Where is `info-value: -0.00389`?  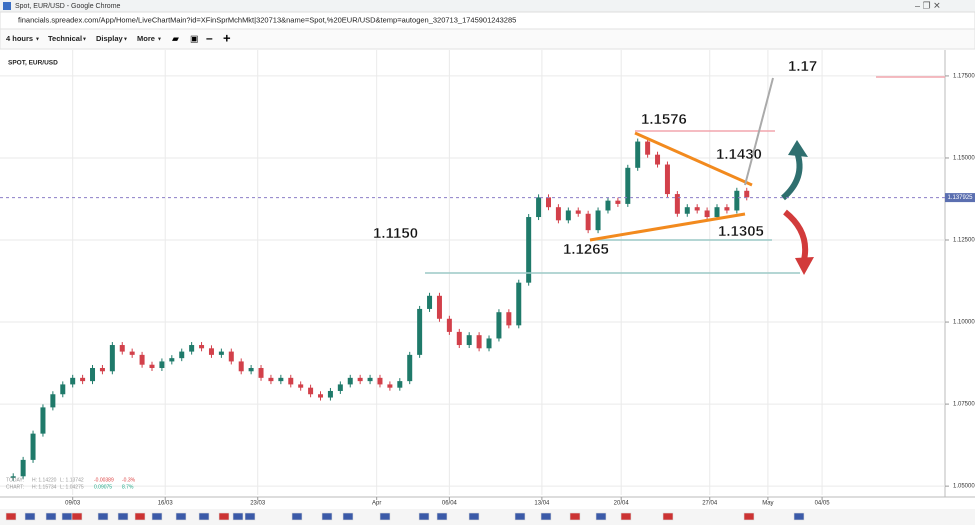 info-value: -0.00389 is located at coordinates (104, 480).